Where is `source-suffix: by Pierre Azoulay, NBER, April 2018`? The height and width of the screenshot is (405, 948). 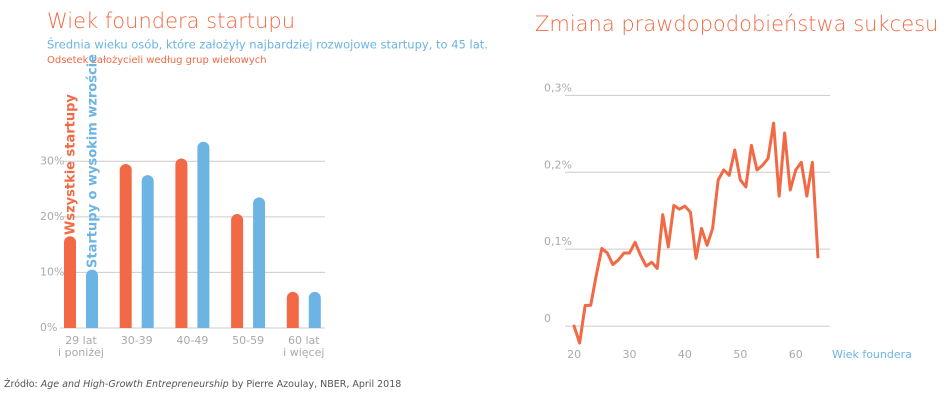 source-suffix: by Pierre Azoulay, NBER, April 2018 is located at coordinates (315, 384).